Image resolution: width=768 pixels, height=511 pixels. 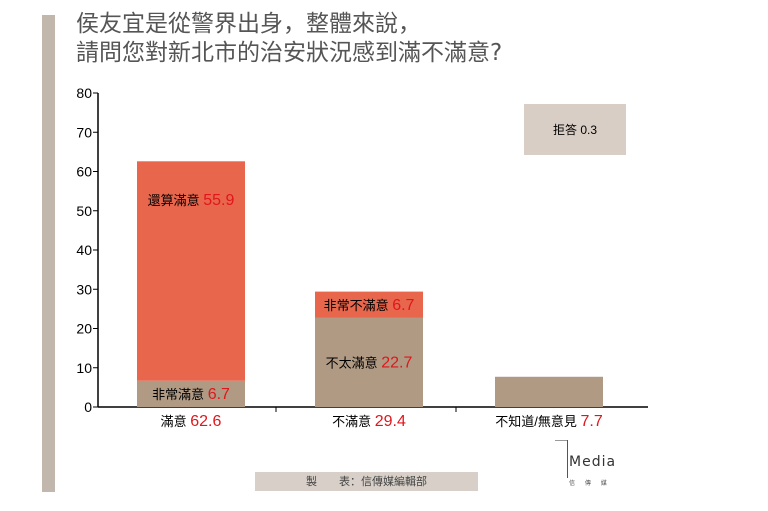 I want to click on title-line-1: 侯友宜是從警界出身，整體來說，, so click(x=248, y=24).